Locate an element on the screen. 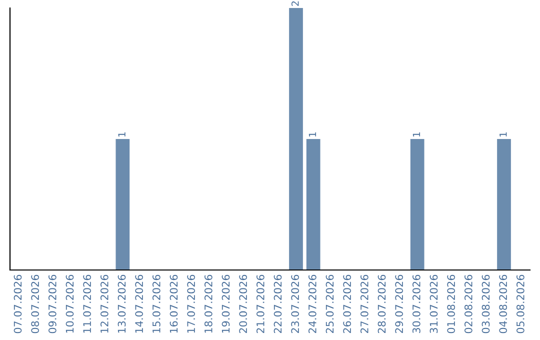 The image size is (540, 340). x-tick-label: 08.07.2026 is located at coordinates (35, 304).